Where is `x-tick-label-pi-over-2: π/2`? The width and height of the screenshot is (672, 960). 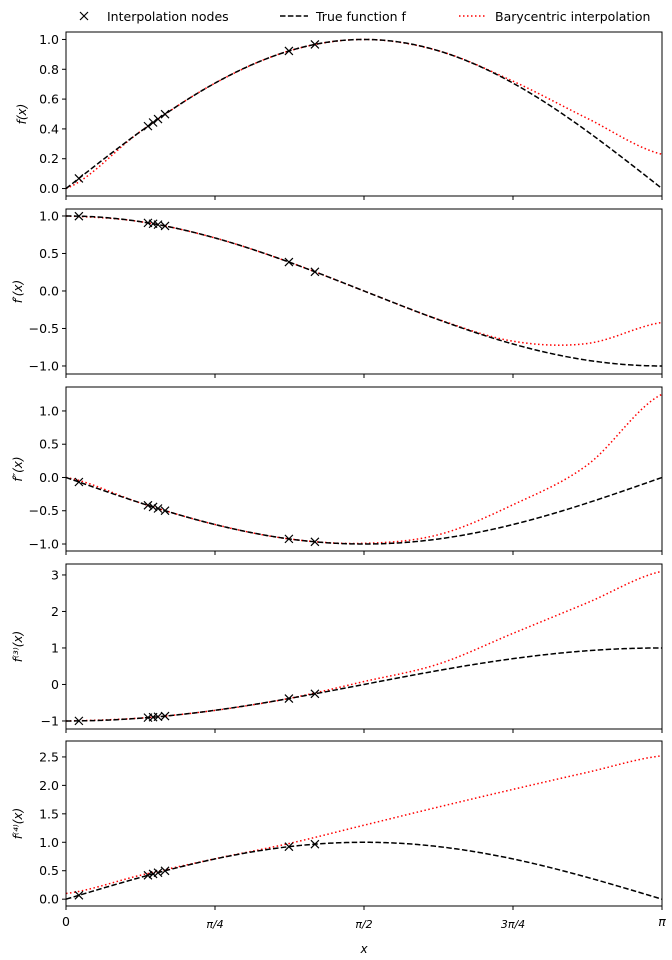 x-tick-label-pi-over-2: π/2 is located at coordinates (363, 924).